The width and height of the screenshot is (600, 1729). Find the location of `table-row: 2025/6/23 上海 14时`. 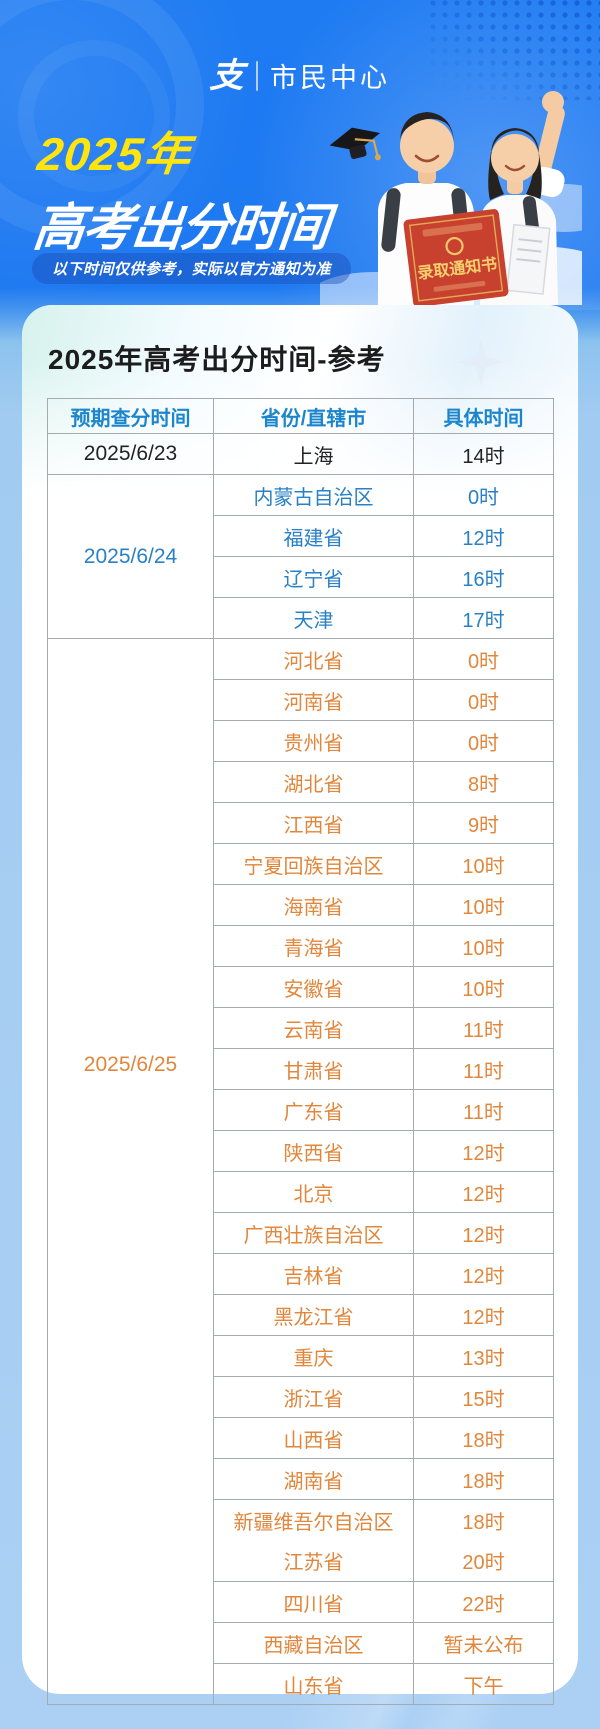

table-row: 2025/6/23 上海 14时 is located at coordinates (300, 454).